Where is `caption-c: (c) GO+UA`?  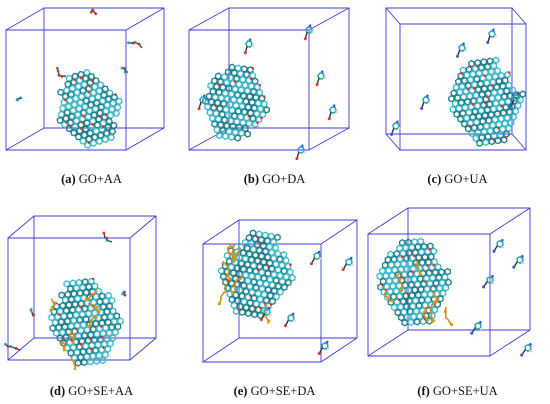
caption-c: (c) GO+UA is located at coordinates (457, 179).